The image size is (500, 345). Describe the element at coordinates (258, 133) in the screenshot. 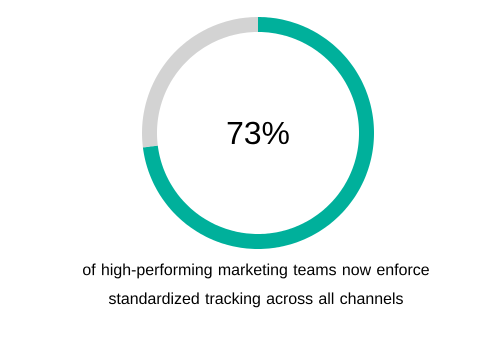

I see `data-label: 73%` at that location.